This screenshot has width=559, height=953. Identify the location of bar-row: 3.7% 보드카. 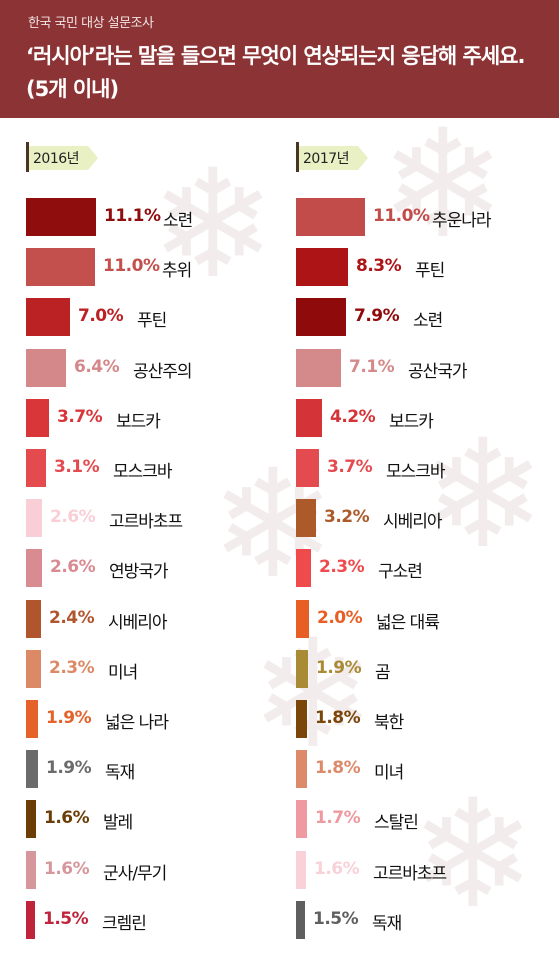
(161, 417).